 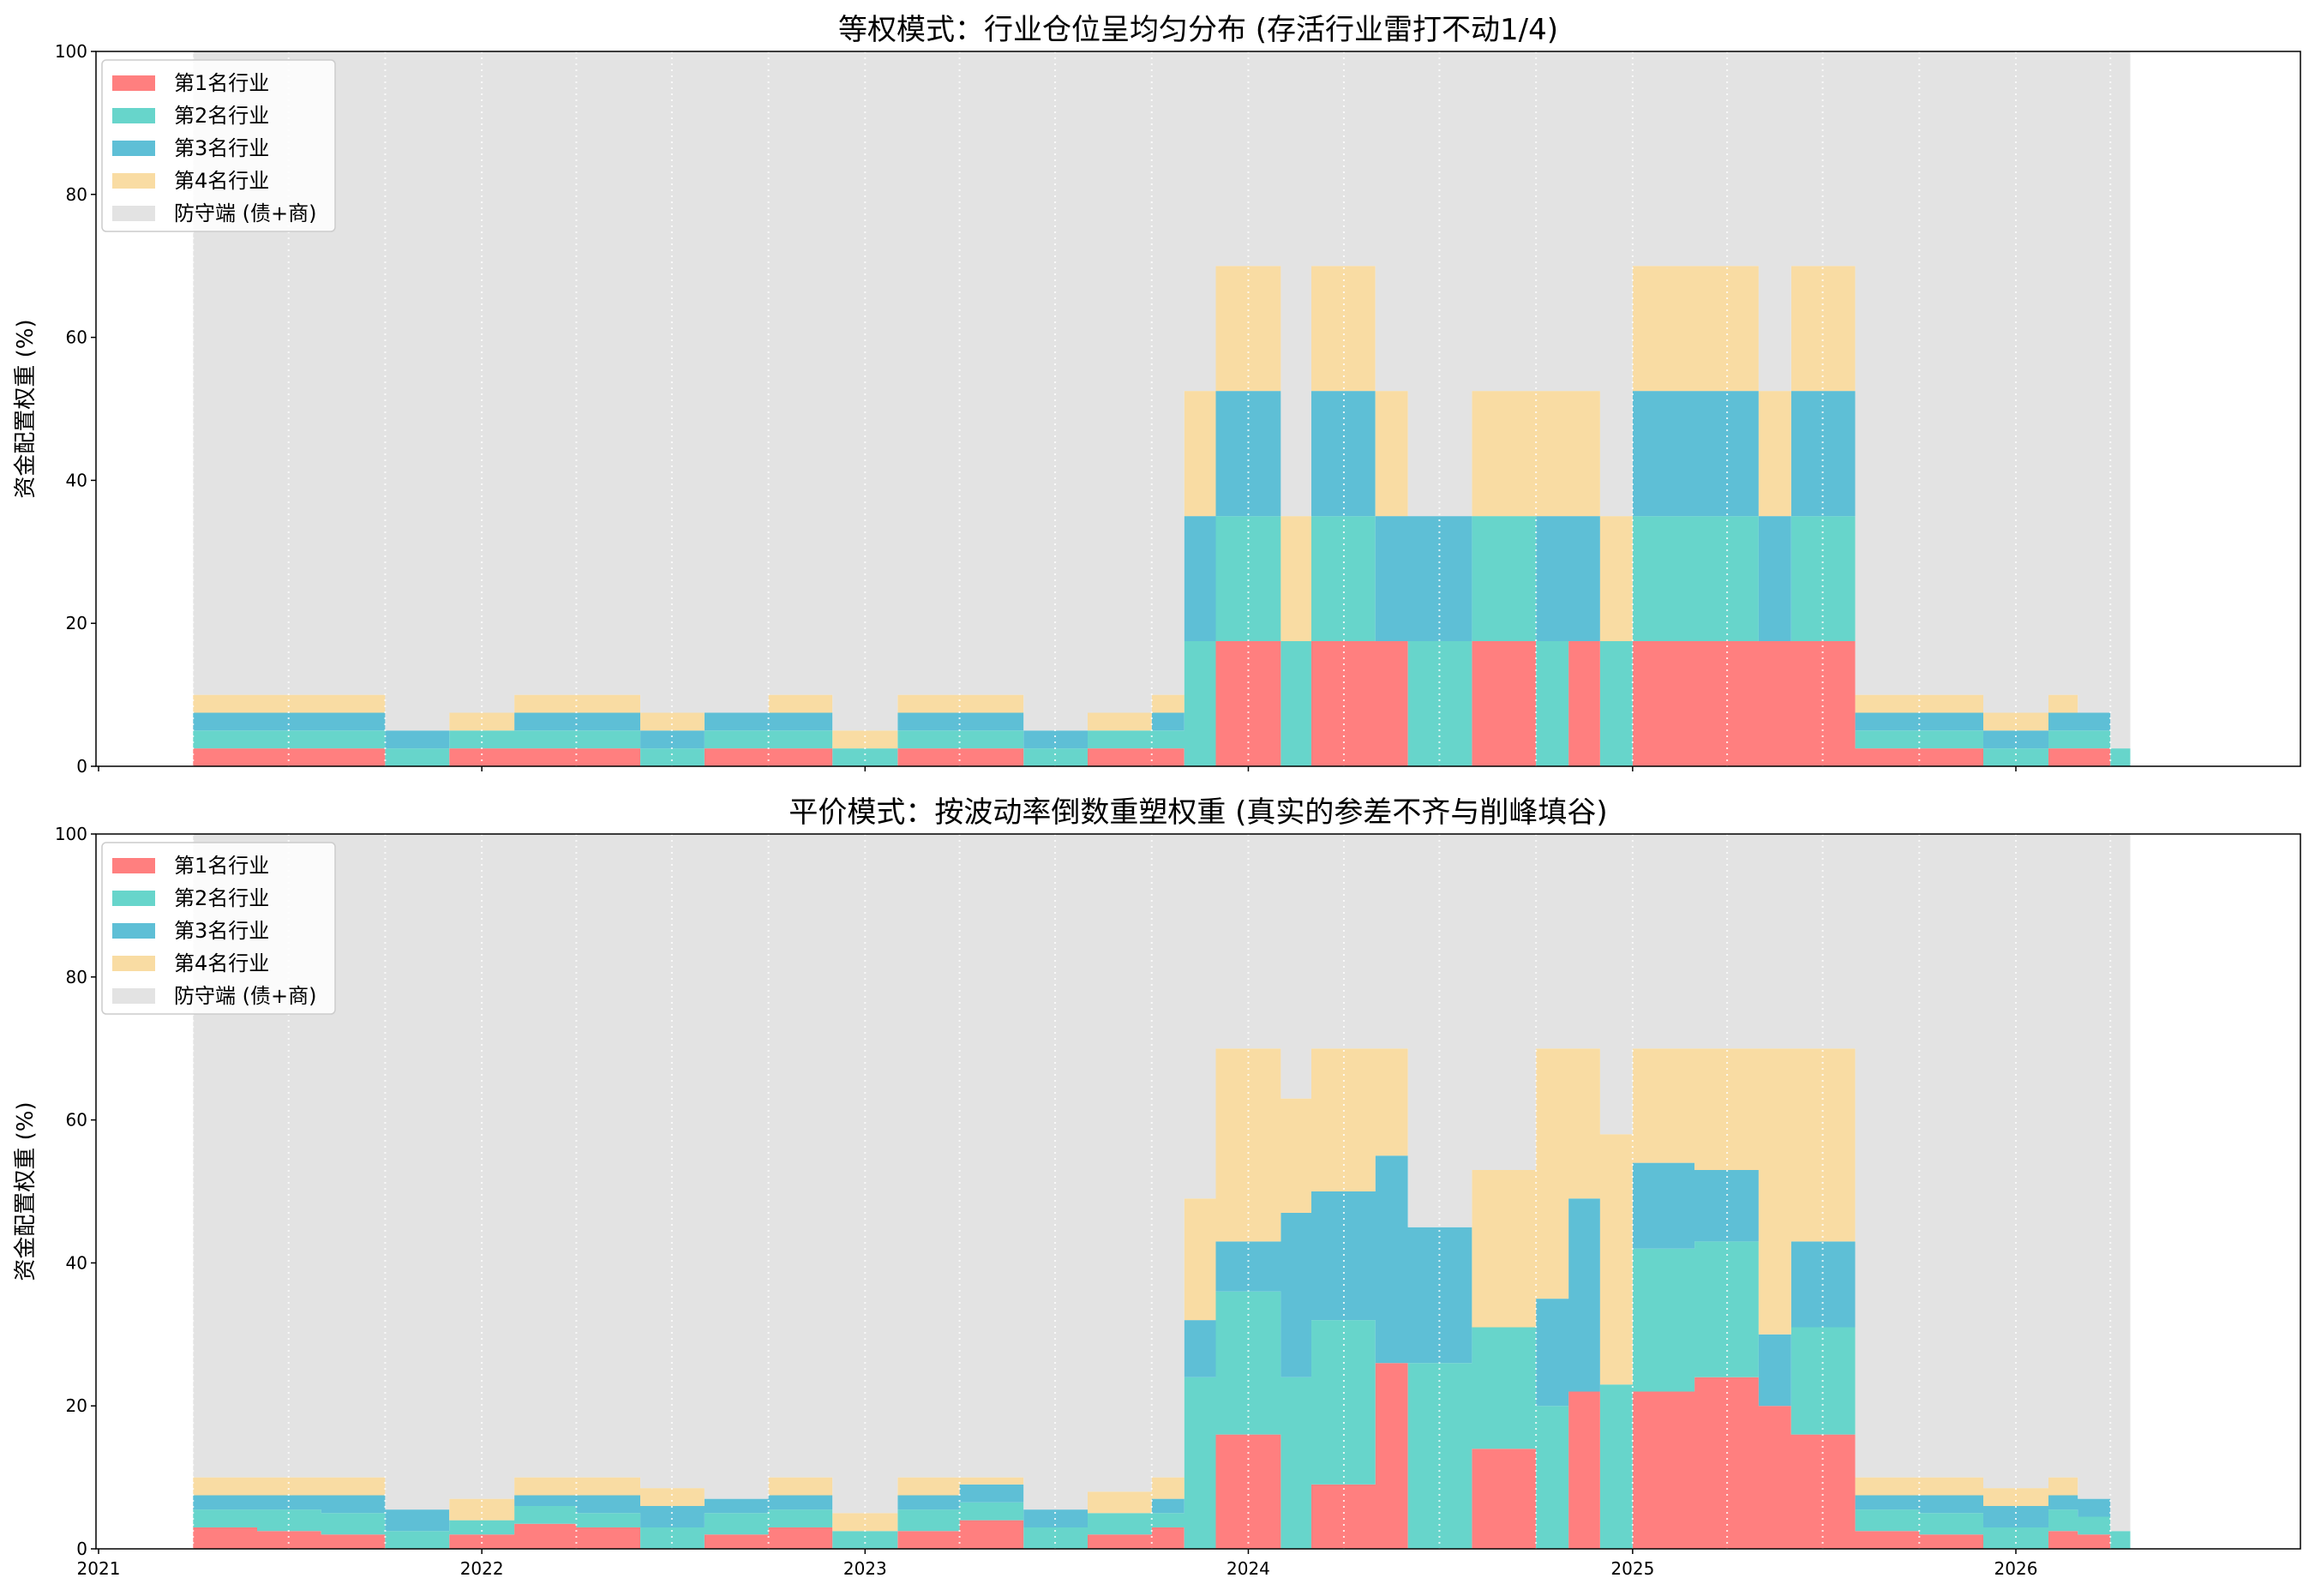 What do you see at coordinates (1198, 812) in the screenshot?
I see `chart-title: 平价模式：按波动率倒数重塑权重 (真实的参差不齐与削峰填谷)` at bounding box center [1198, 812].